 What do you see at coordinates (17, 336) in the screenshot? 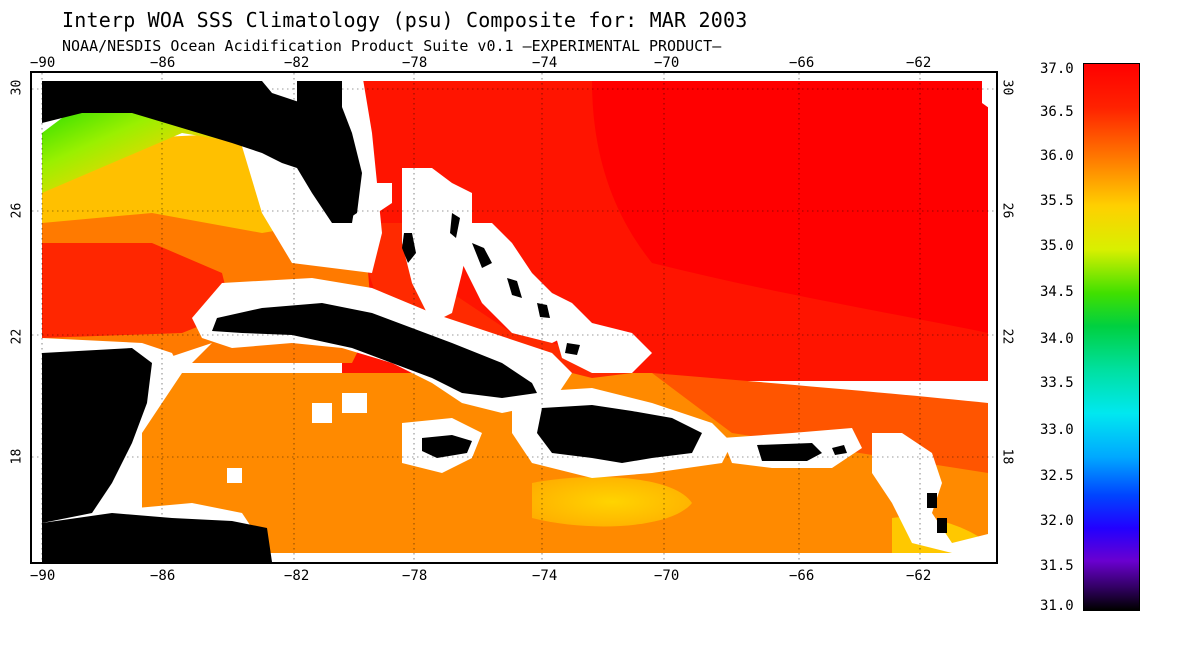
I see `lat-tick-left: 22` at bounding box center [17, 336].